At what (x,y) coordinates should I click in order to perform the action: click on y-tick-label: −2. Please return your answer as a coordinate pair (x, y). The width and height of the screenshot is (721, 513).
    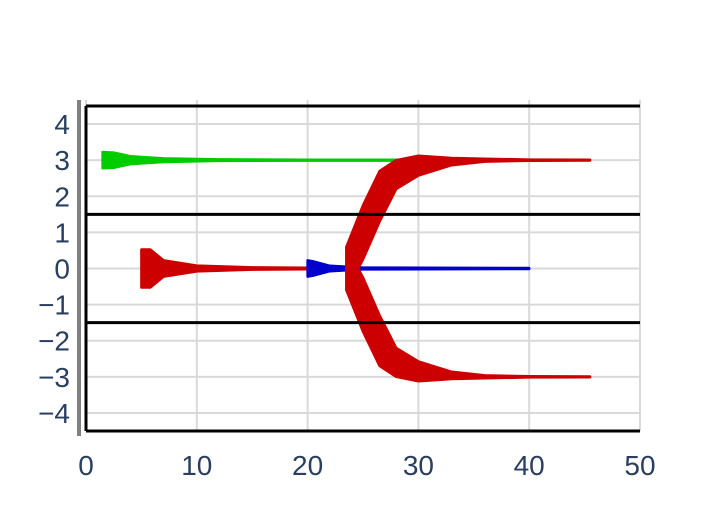
    Looking at the image, I should click on (54, 341).